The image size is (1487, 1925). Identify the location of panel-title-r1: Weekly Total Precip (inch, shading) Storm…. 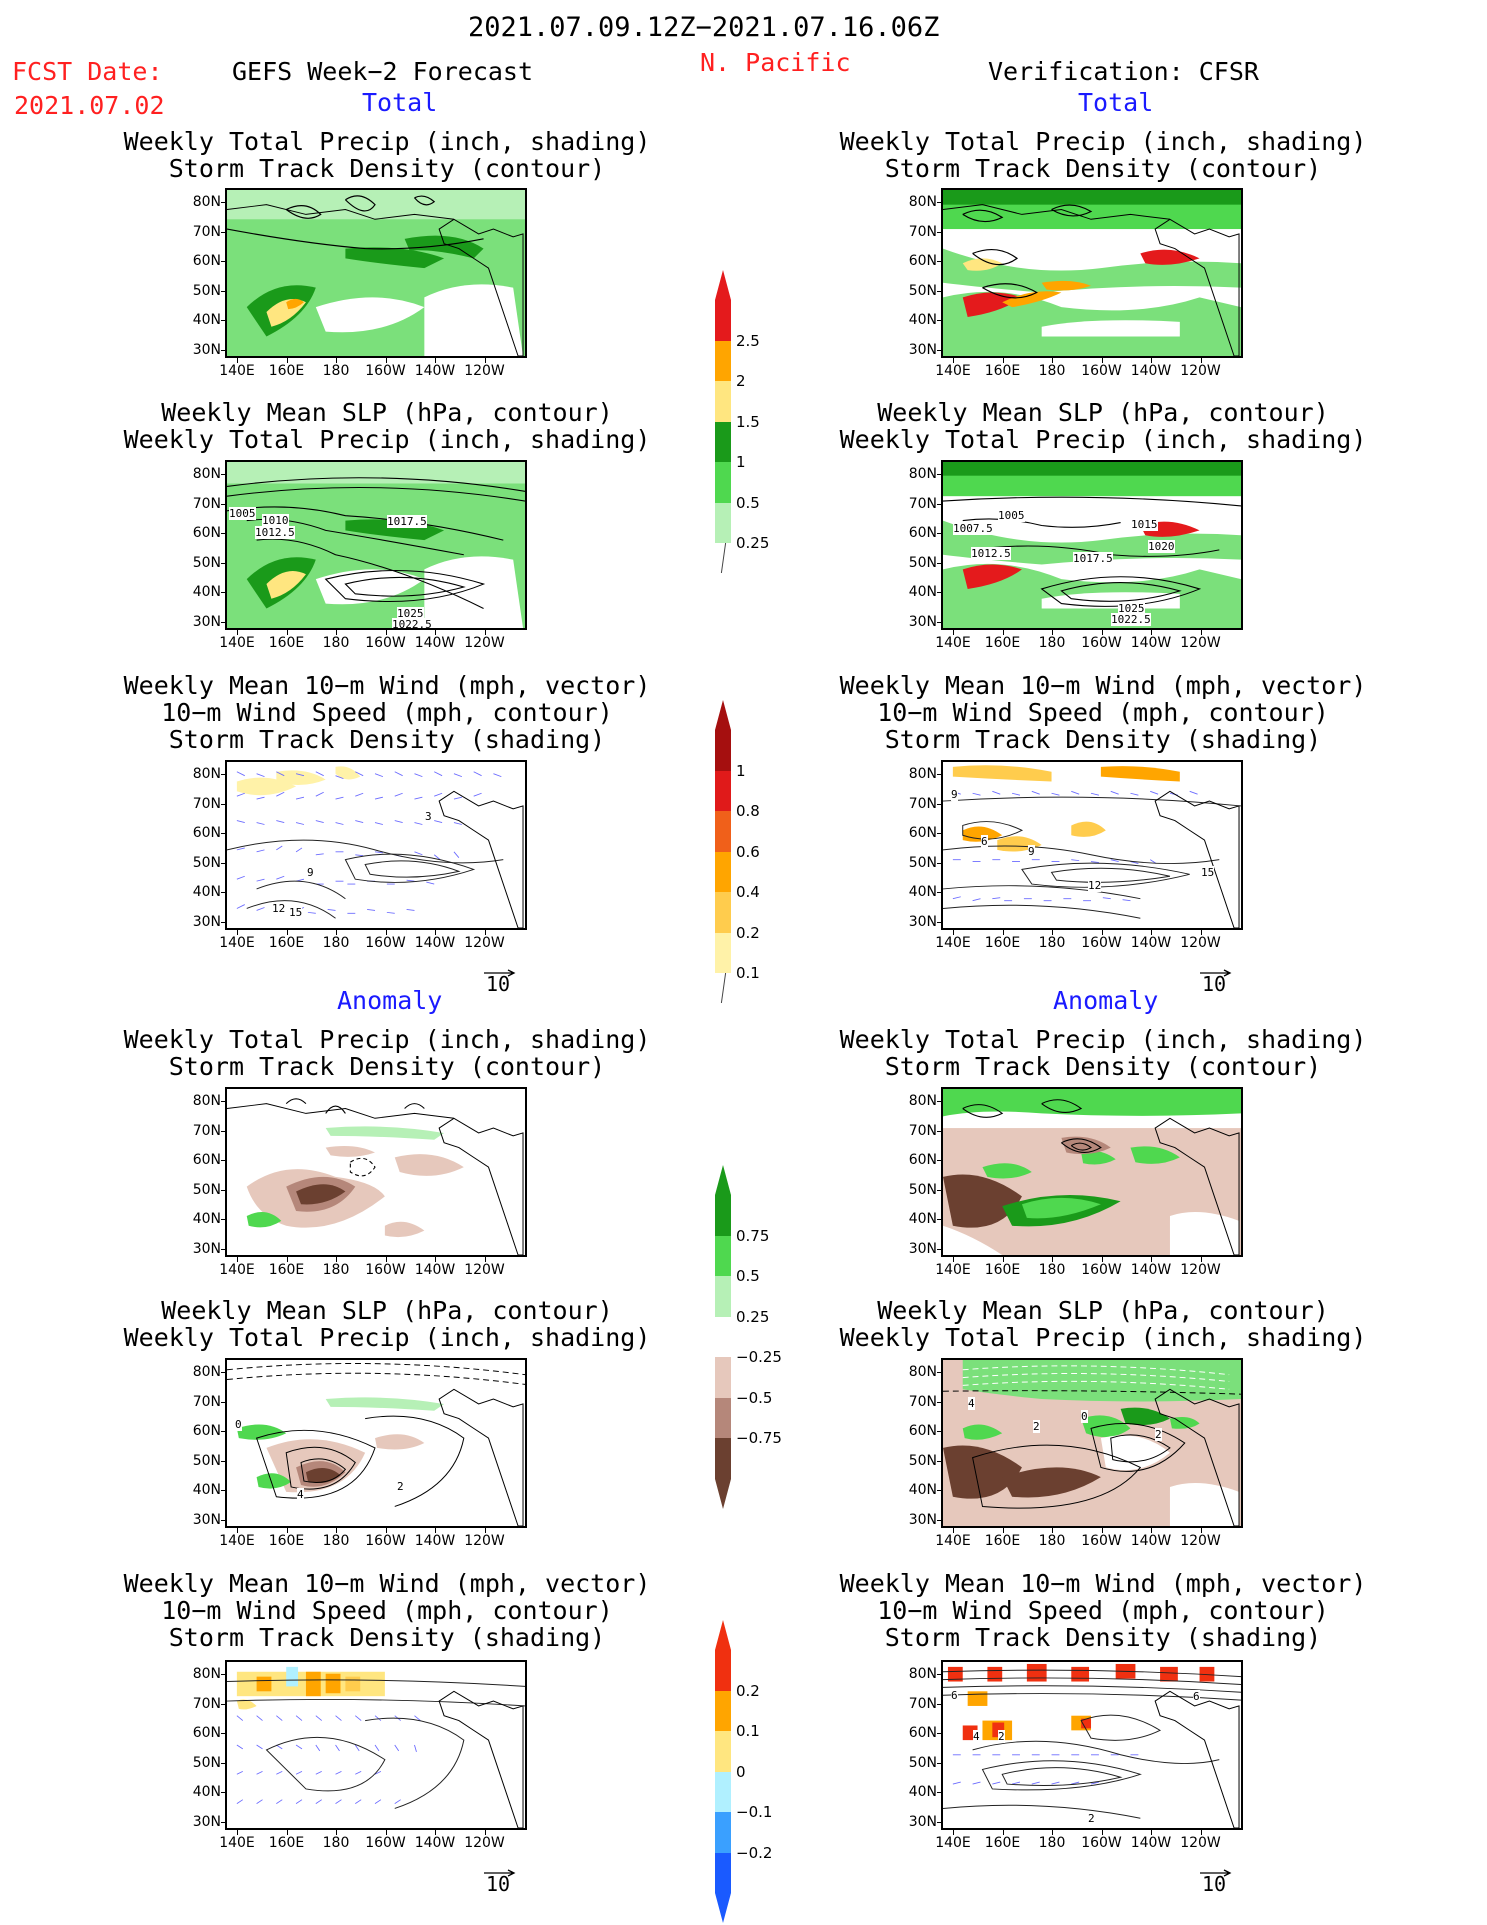
(1103, 155).